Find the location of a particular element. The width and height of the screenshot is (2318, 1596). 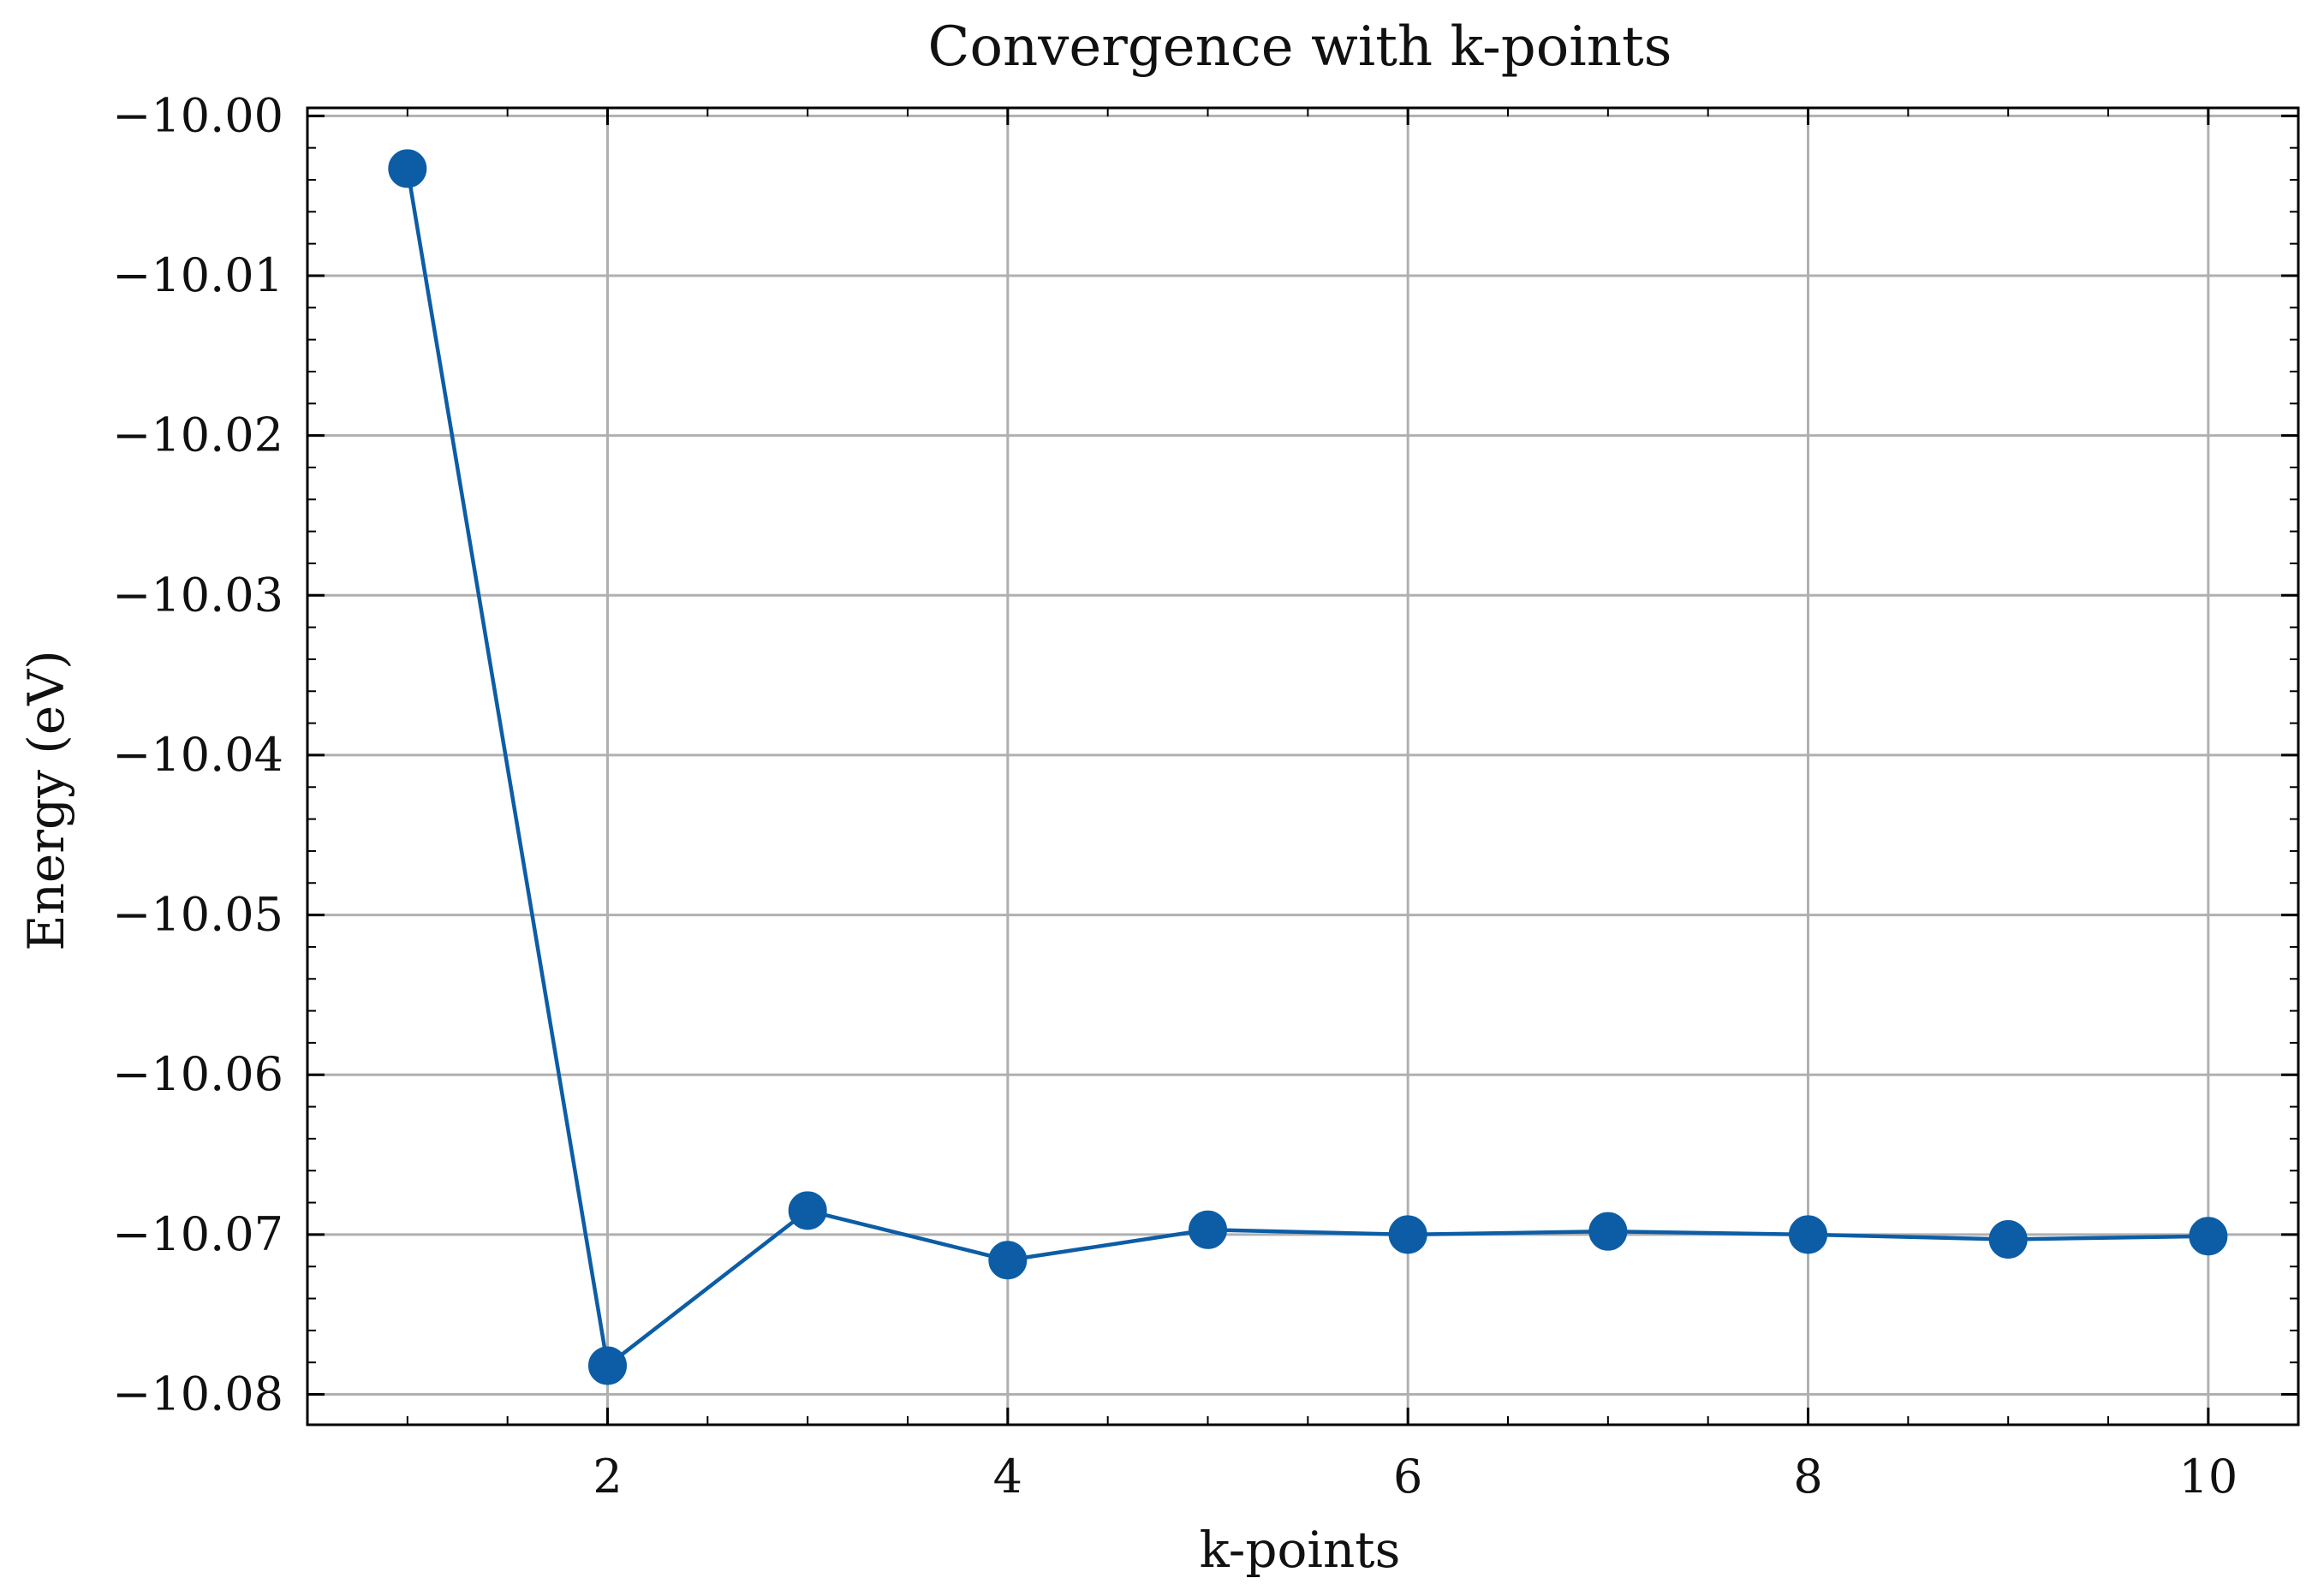

y-tick-label: −10.07 is located at coordinates (198, 1234).